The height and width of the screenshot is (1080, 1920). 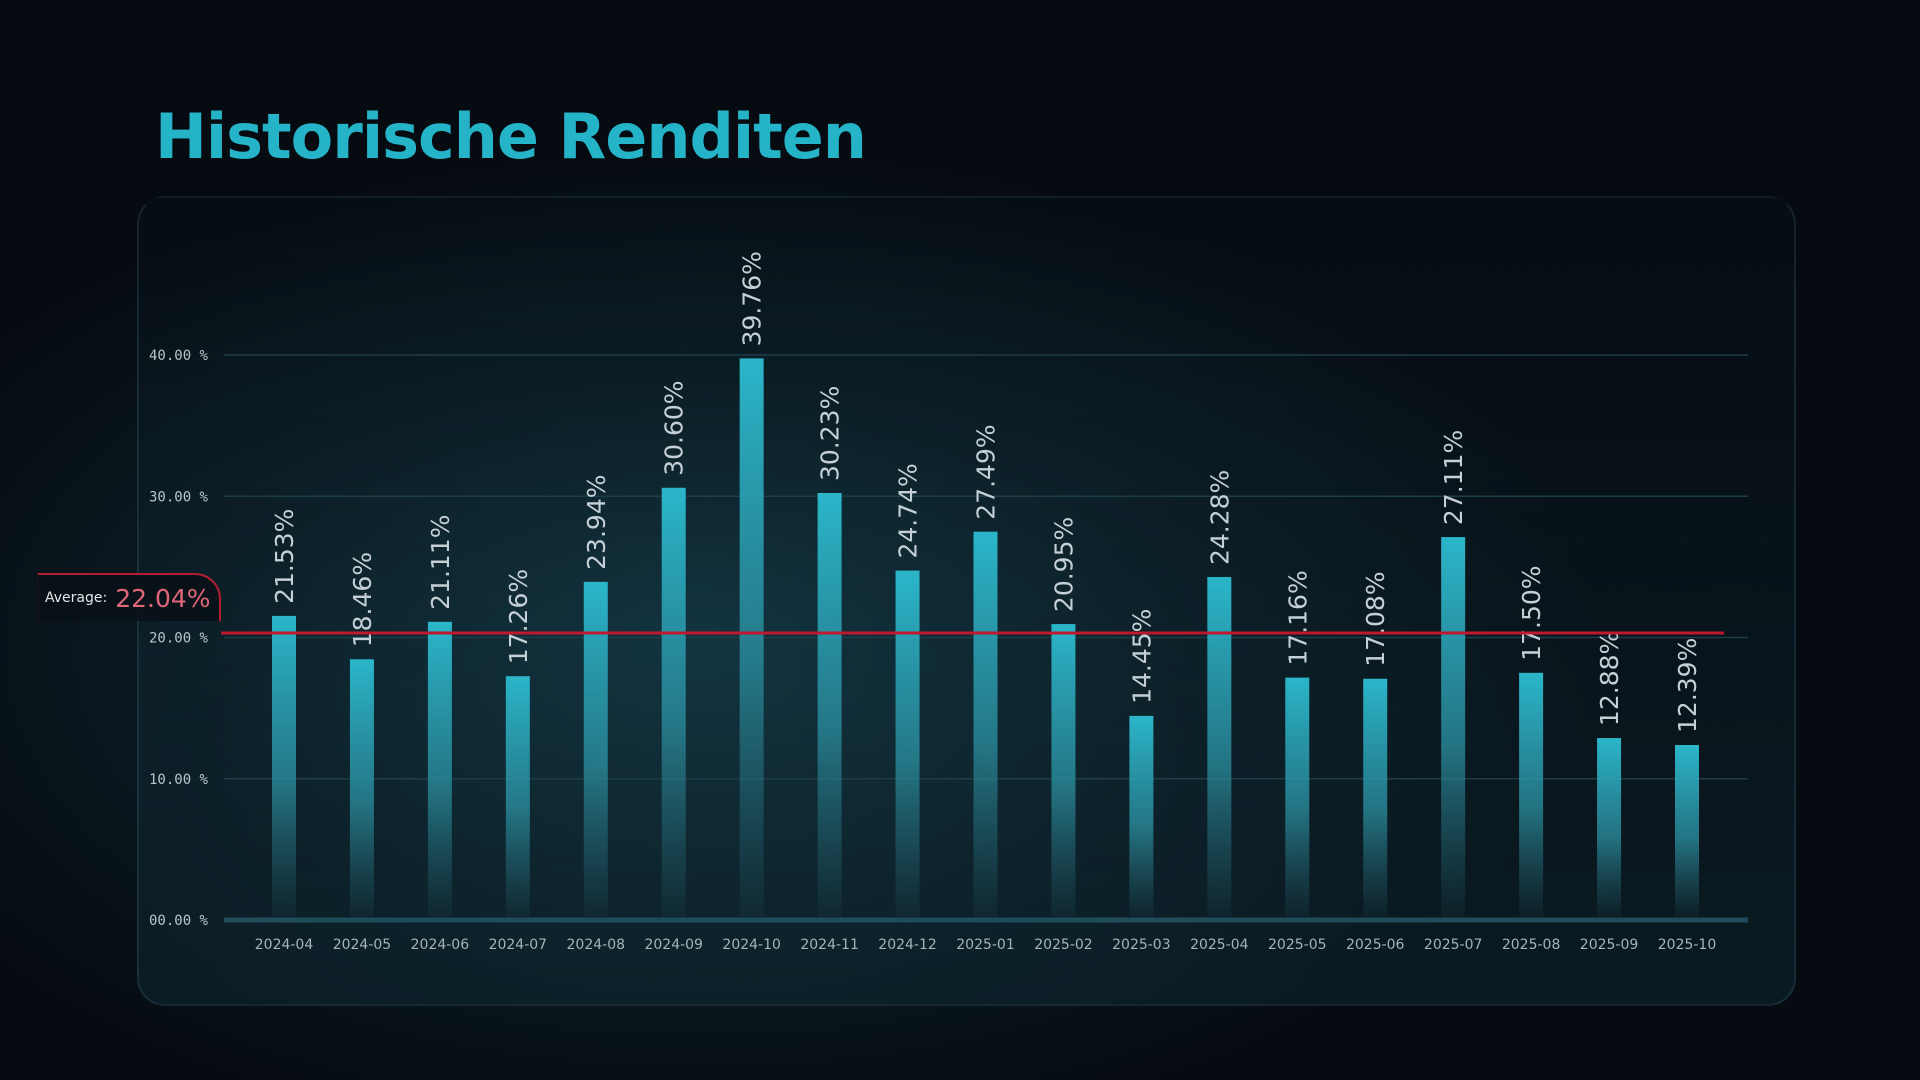 What do you see at coordinates (752, 298) in the screenshot?
I see `value-label: 39.76%` at bounding box center [752, 298].